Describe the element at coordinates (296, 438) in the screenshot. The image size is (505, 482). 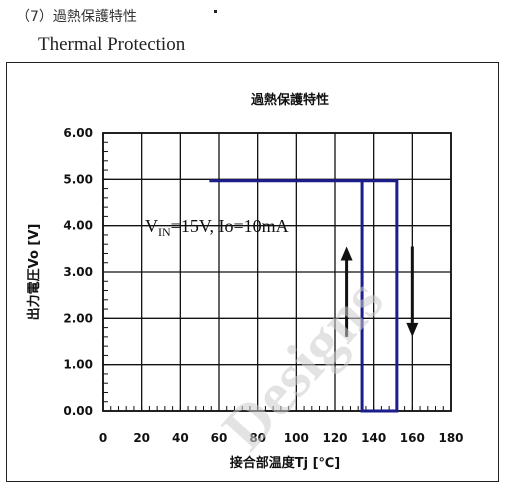
I see `x-tick-label-5: 100` at that location.